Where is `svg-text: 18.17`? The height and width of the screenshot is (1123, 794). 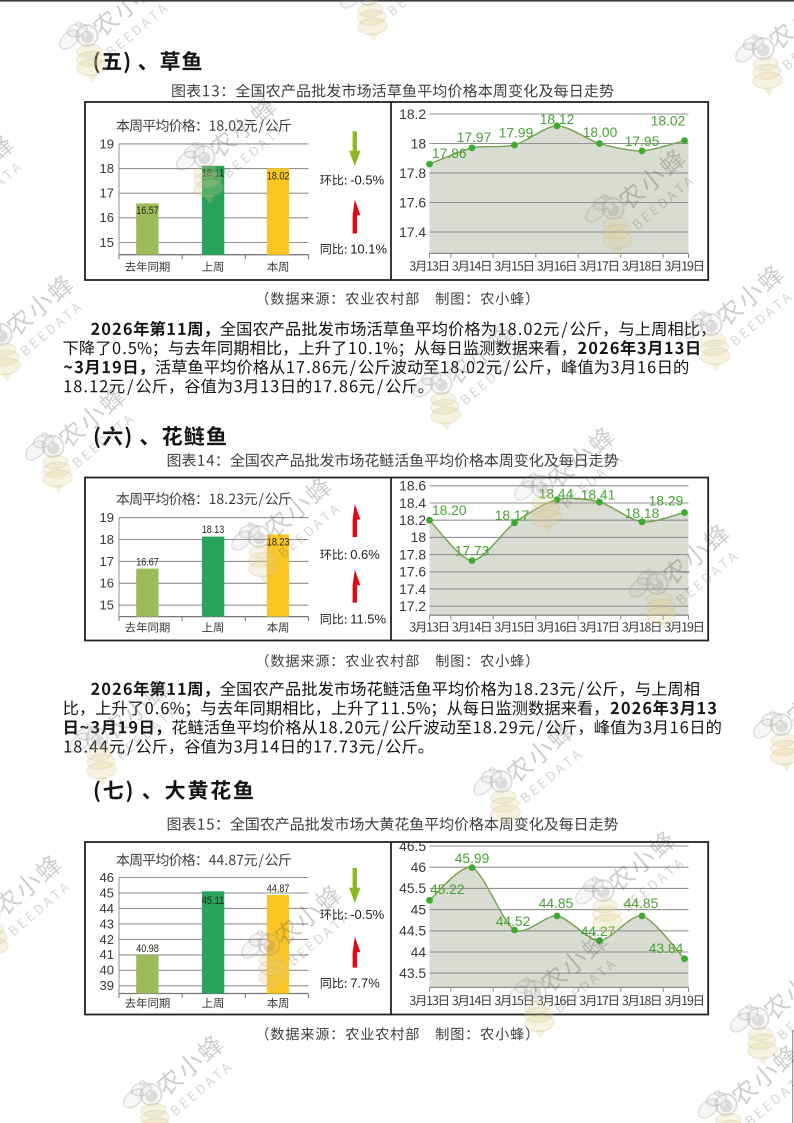 svg-text: 18.17 is located at coordinates (512, 515).